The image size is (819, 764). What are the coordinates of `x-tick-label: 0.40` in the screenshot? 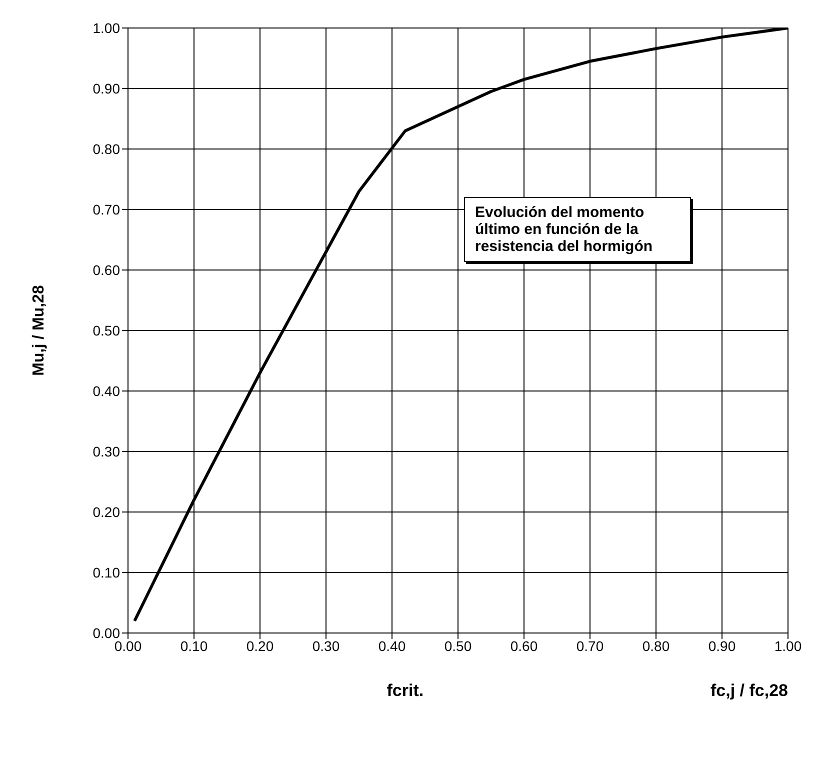 It's located at (392, 646).